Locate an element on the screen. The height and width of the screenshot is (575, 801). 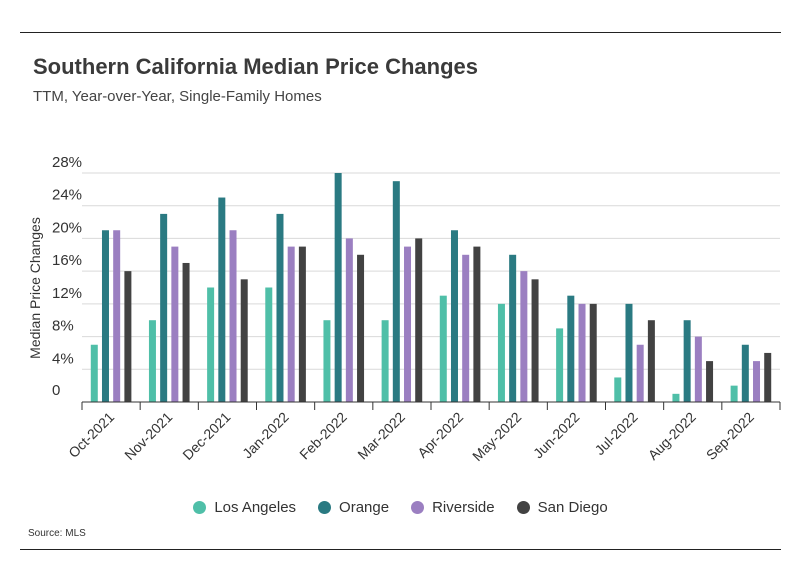
x-tick-label: Jun-2022 is located at coordinates (556, 435).